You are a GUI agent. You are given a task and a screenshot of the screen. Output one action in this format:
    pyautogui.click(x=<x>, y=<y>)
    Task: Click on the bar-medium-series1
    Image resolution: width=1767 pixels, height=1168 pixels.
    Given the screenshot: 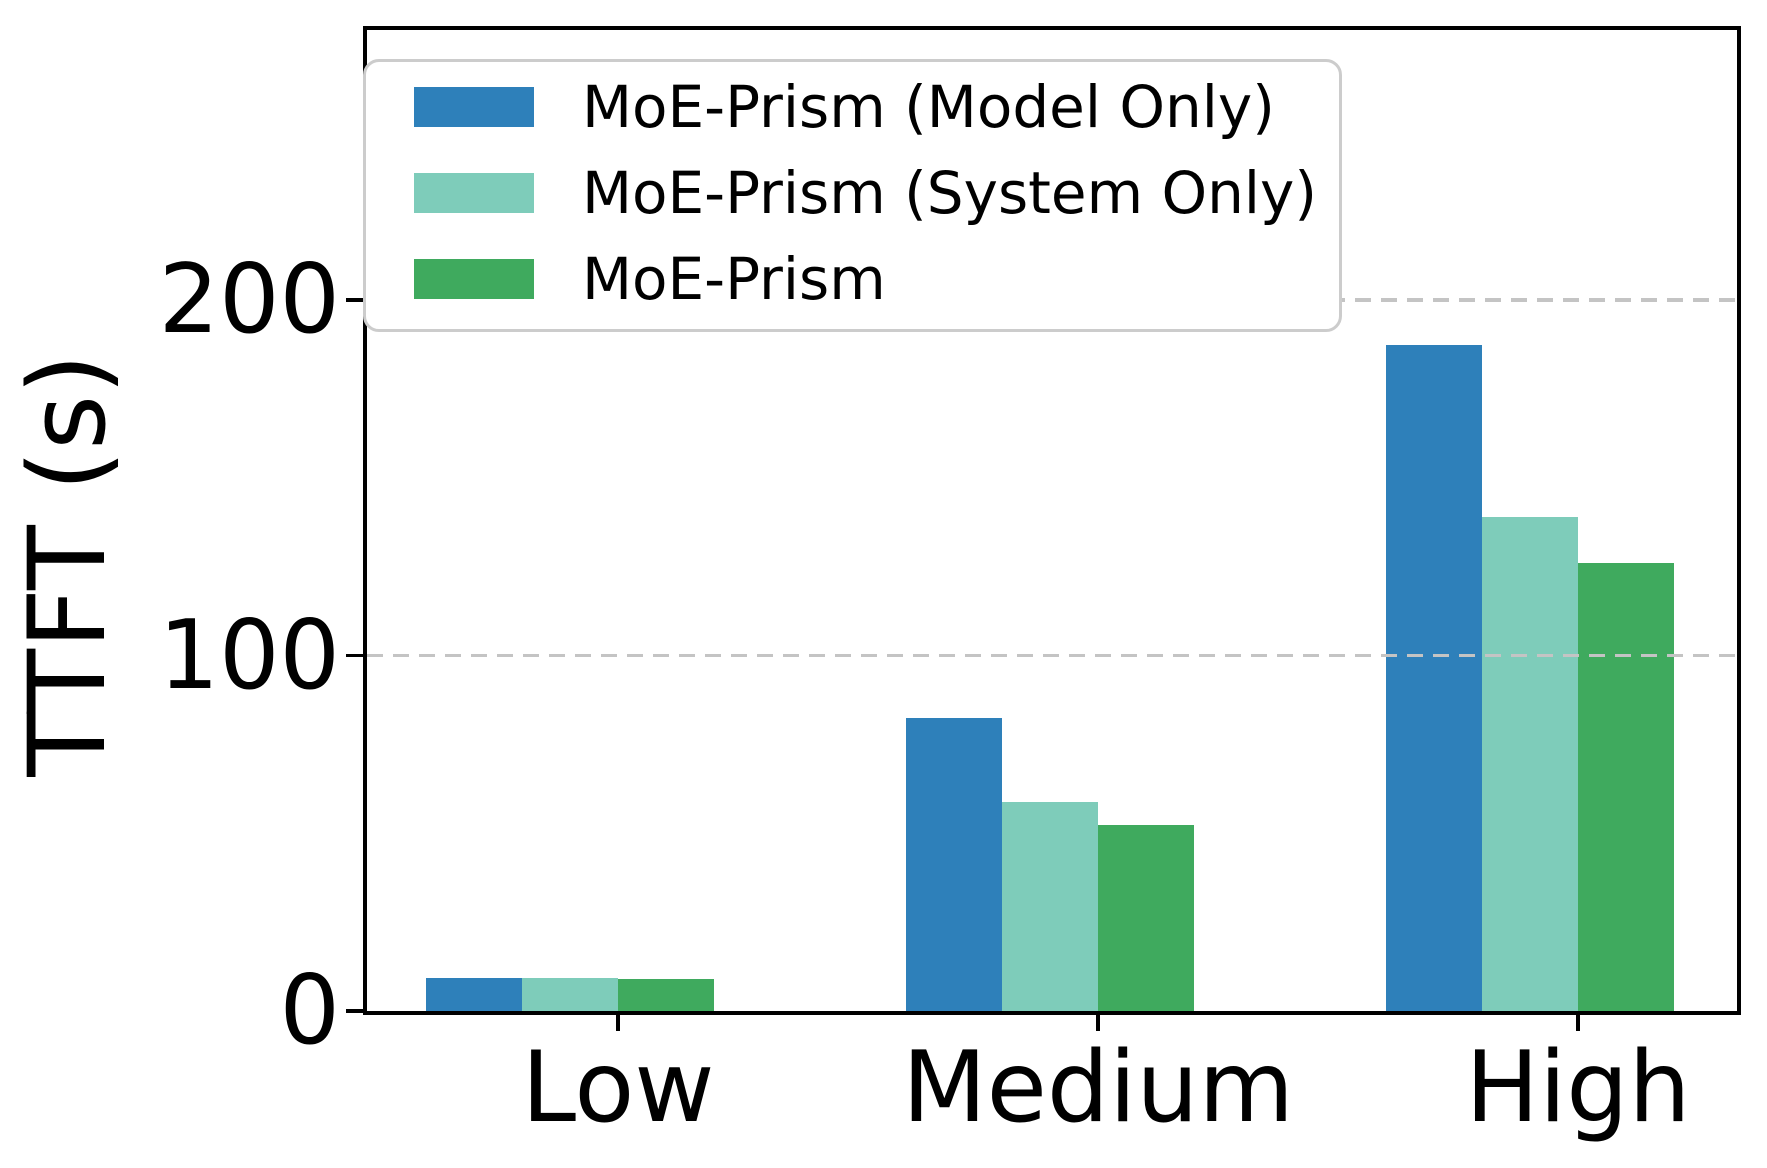 What is the action you would take?
    pyautogui.click(x=1050, y=906)
    